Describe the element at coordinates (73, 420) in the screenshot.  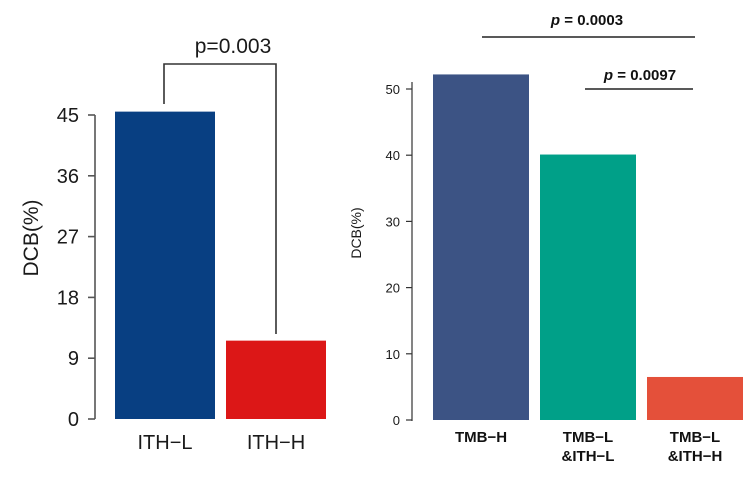
I see `left-y-tick-label-0: 0` at that location.